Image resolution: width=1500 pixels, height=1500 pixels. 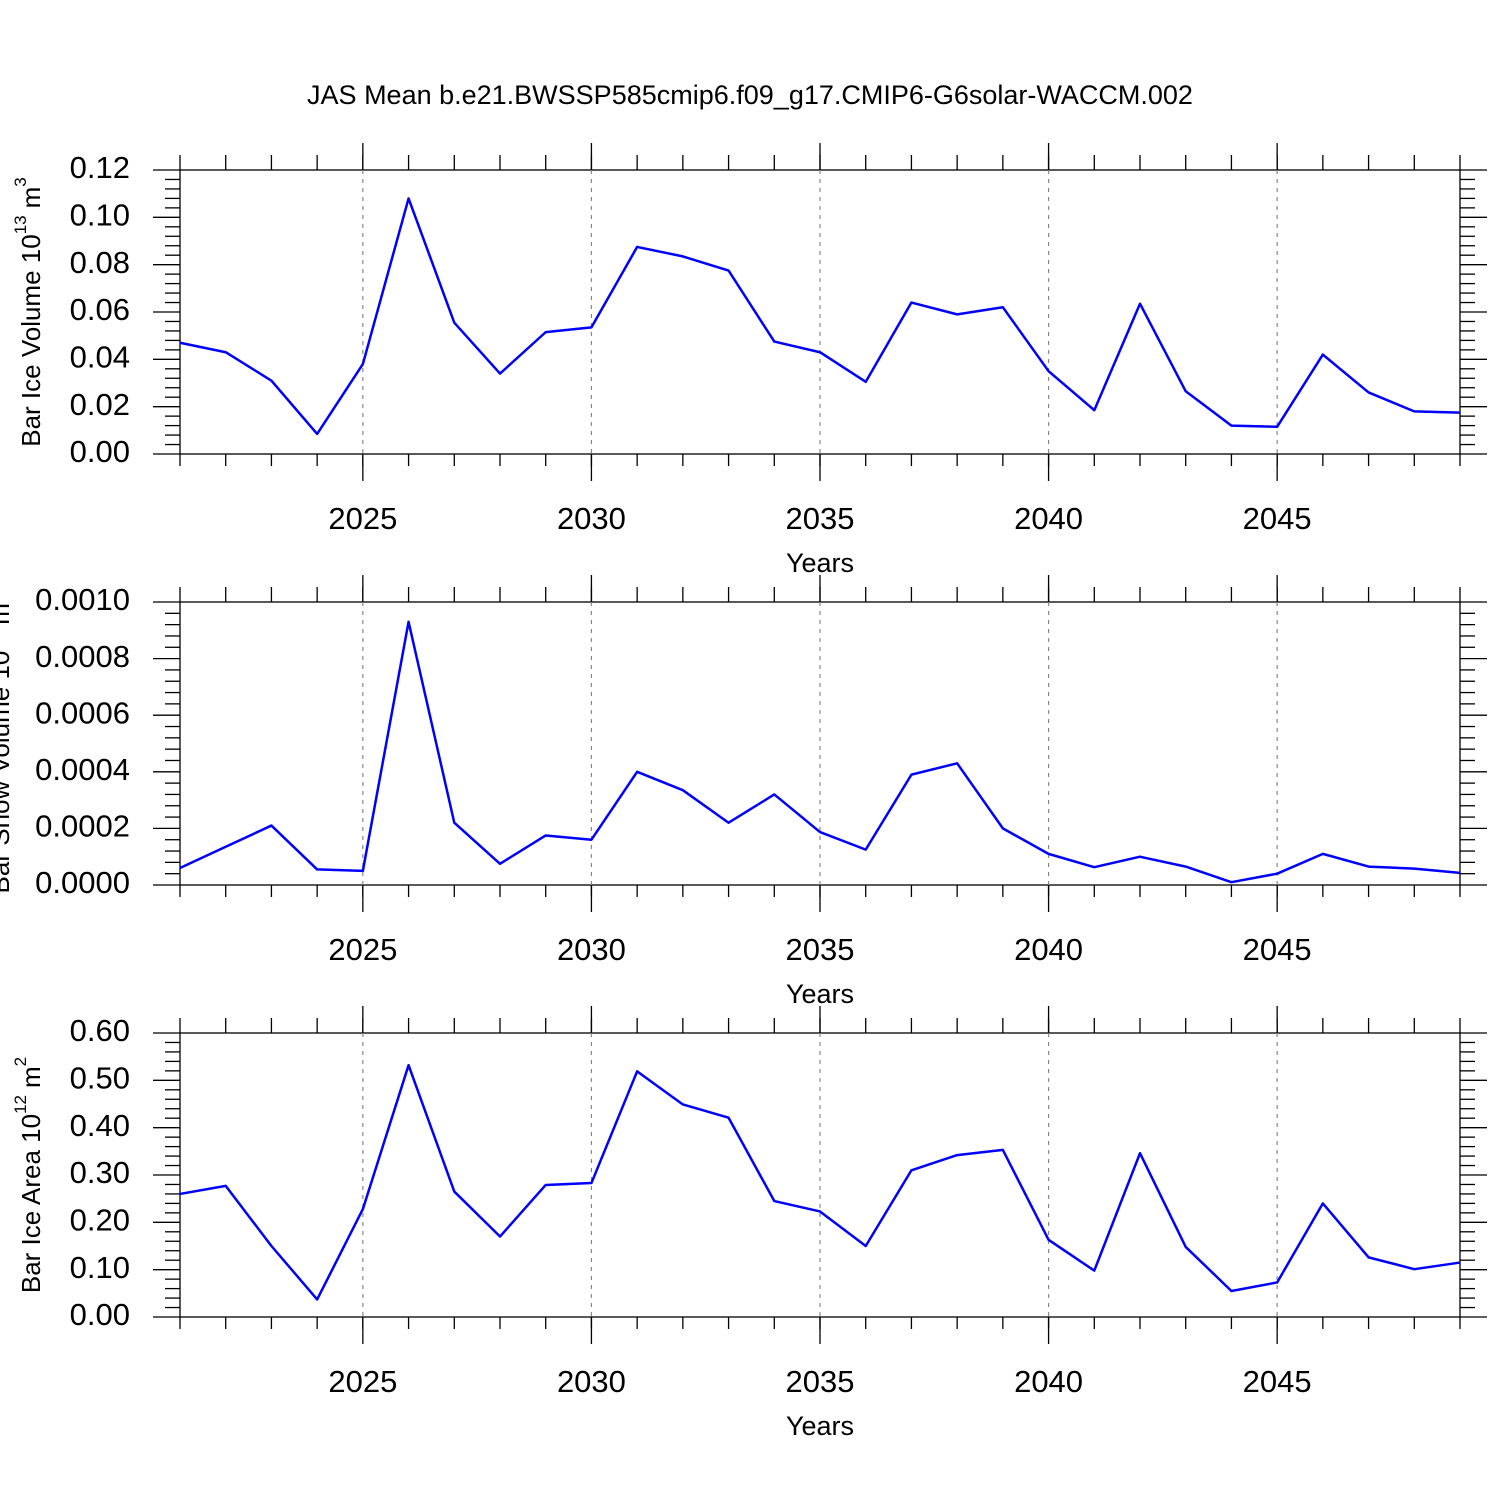 What do you see at coordinates (20, 1104) in the screenshot?
I see `y-axis-title-exponent: 12` at bounding box center [20, 1104].